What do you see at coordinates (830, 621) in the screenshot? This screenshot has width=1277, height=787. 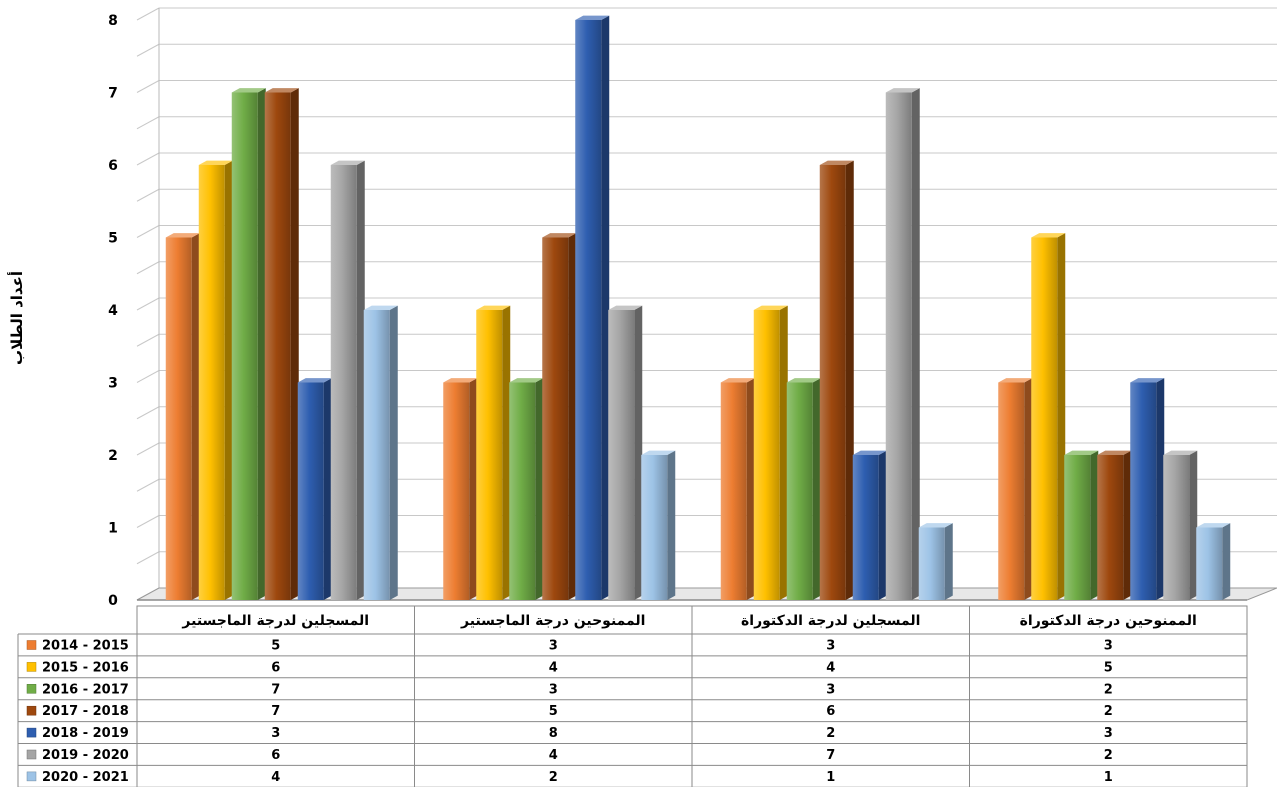 I see `table-category-label: المسجلين لدرجة الدكتوراة` at bounding box center [830, 621].